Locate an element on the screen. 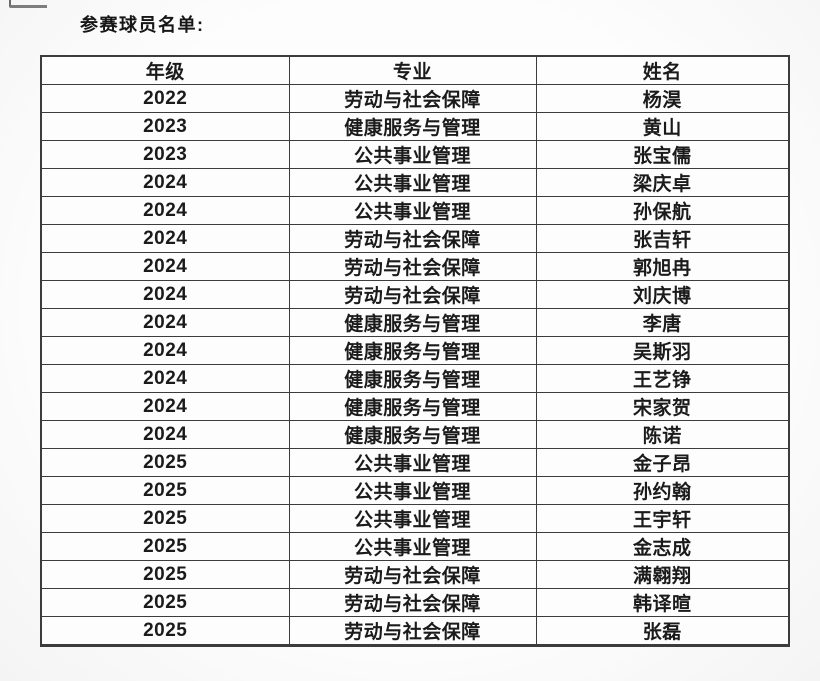 The image size is (820, 681). table-cell: 梁庆卓 is located at coordinates (662, 182).